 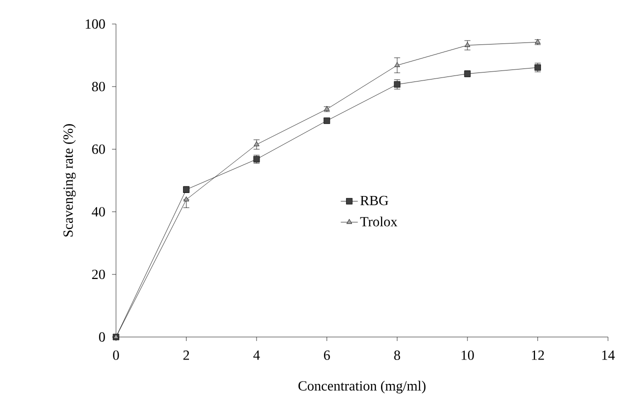 What do you see at coordinates (608, 355) in the screenshot?
I see `x-tick-label: 14` at bounding box center [608, 355].